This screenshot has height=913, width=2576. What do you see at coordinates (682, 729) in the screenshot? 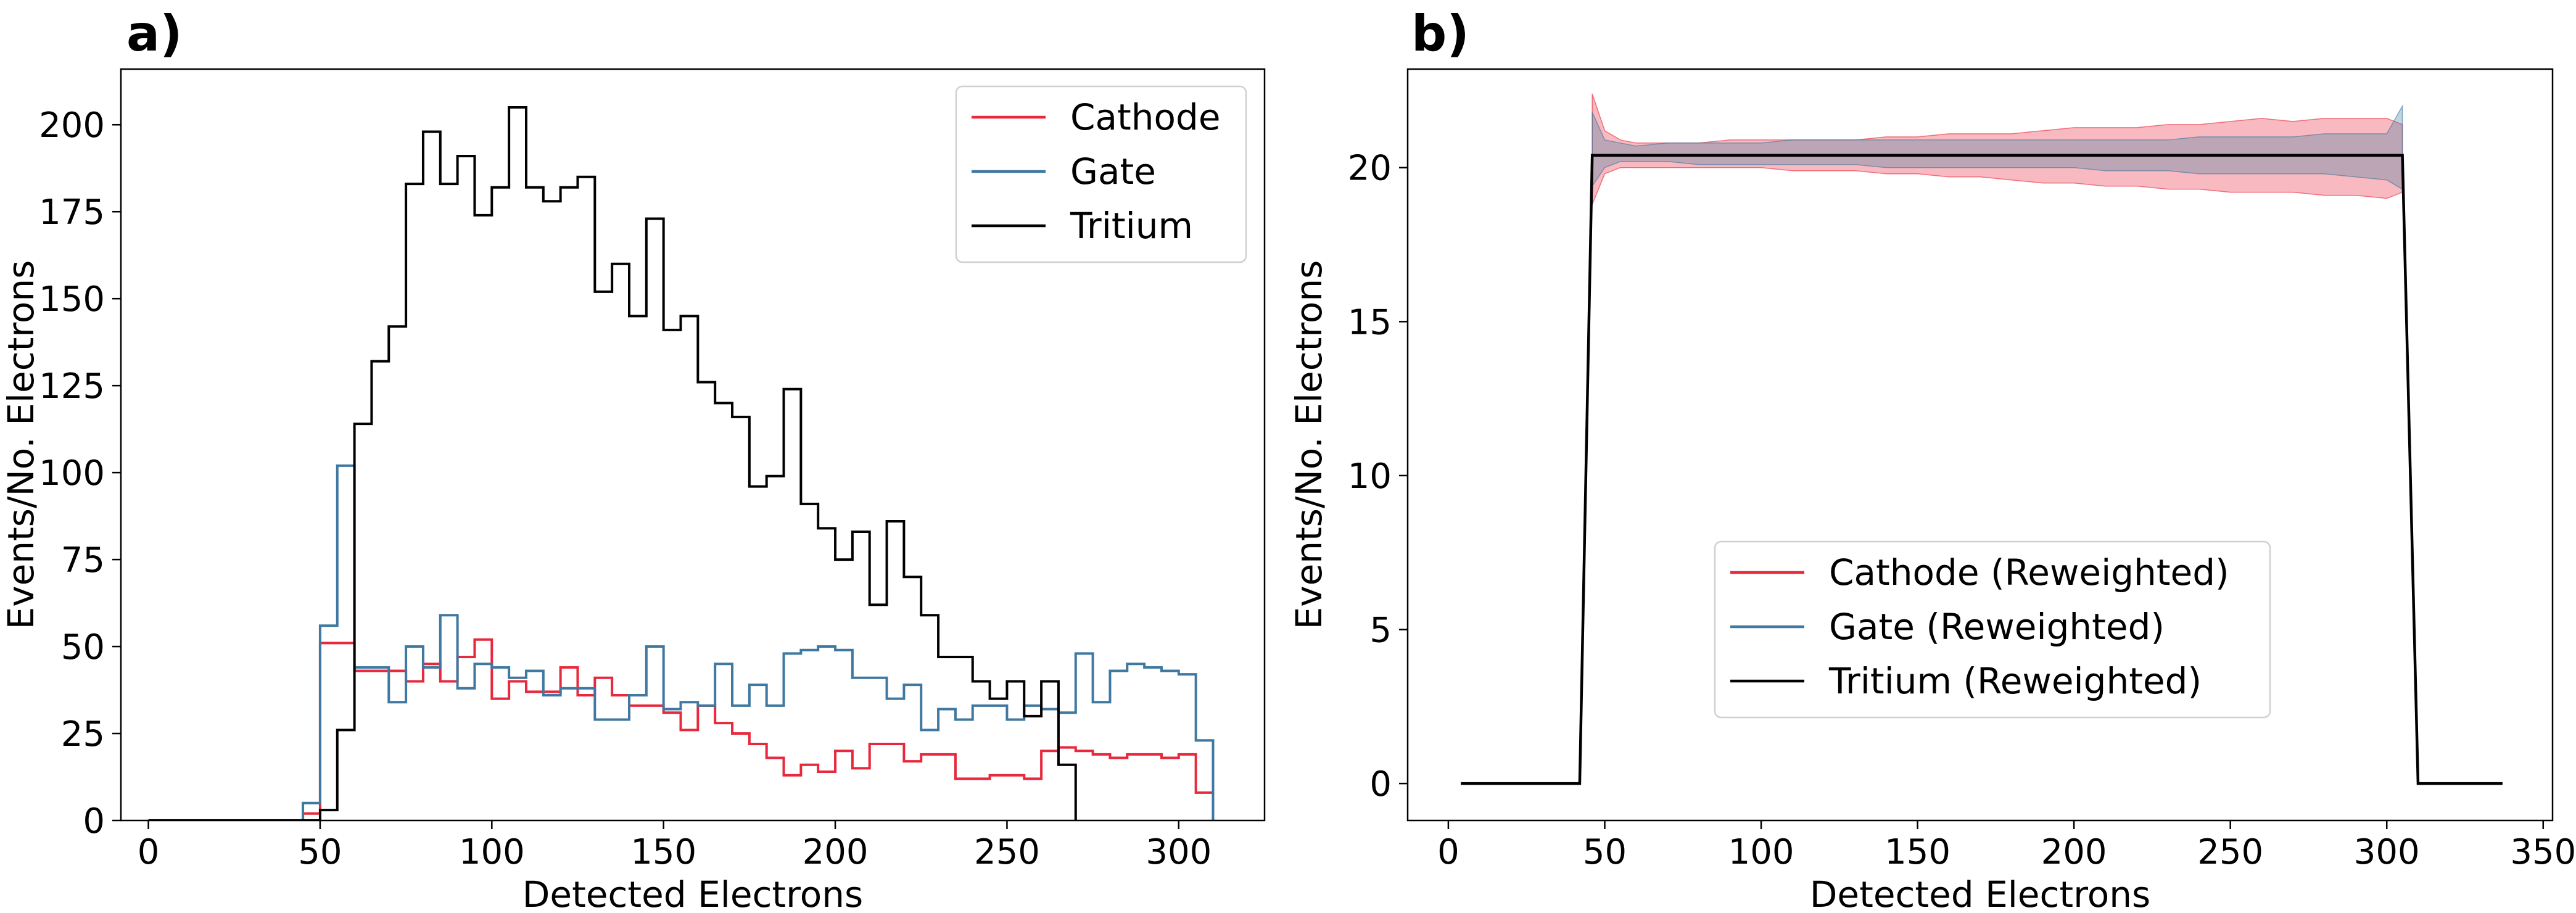
I see `series-cathode-histogram` at bounding box center [682, 729].